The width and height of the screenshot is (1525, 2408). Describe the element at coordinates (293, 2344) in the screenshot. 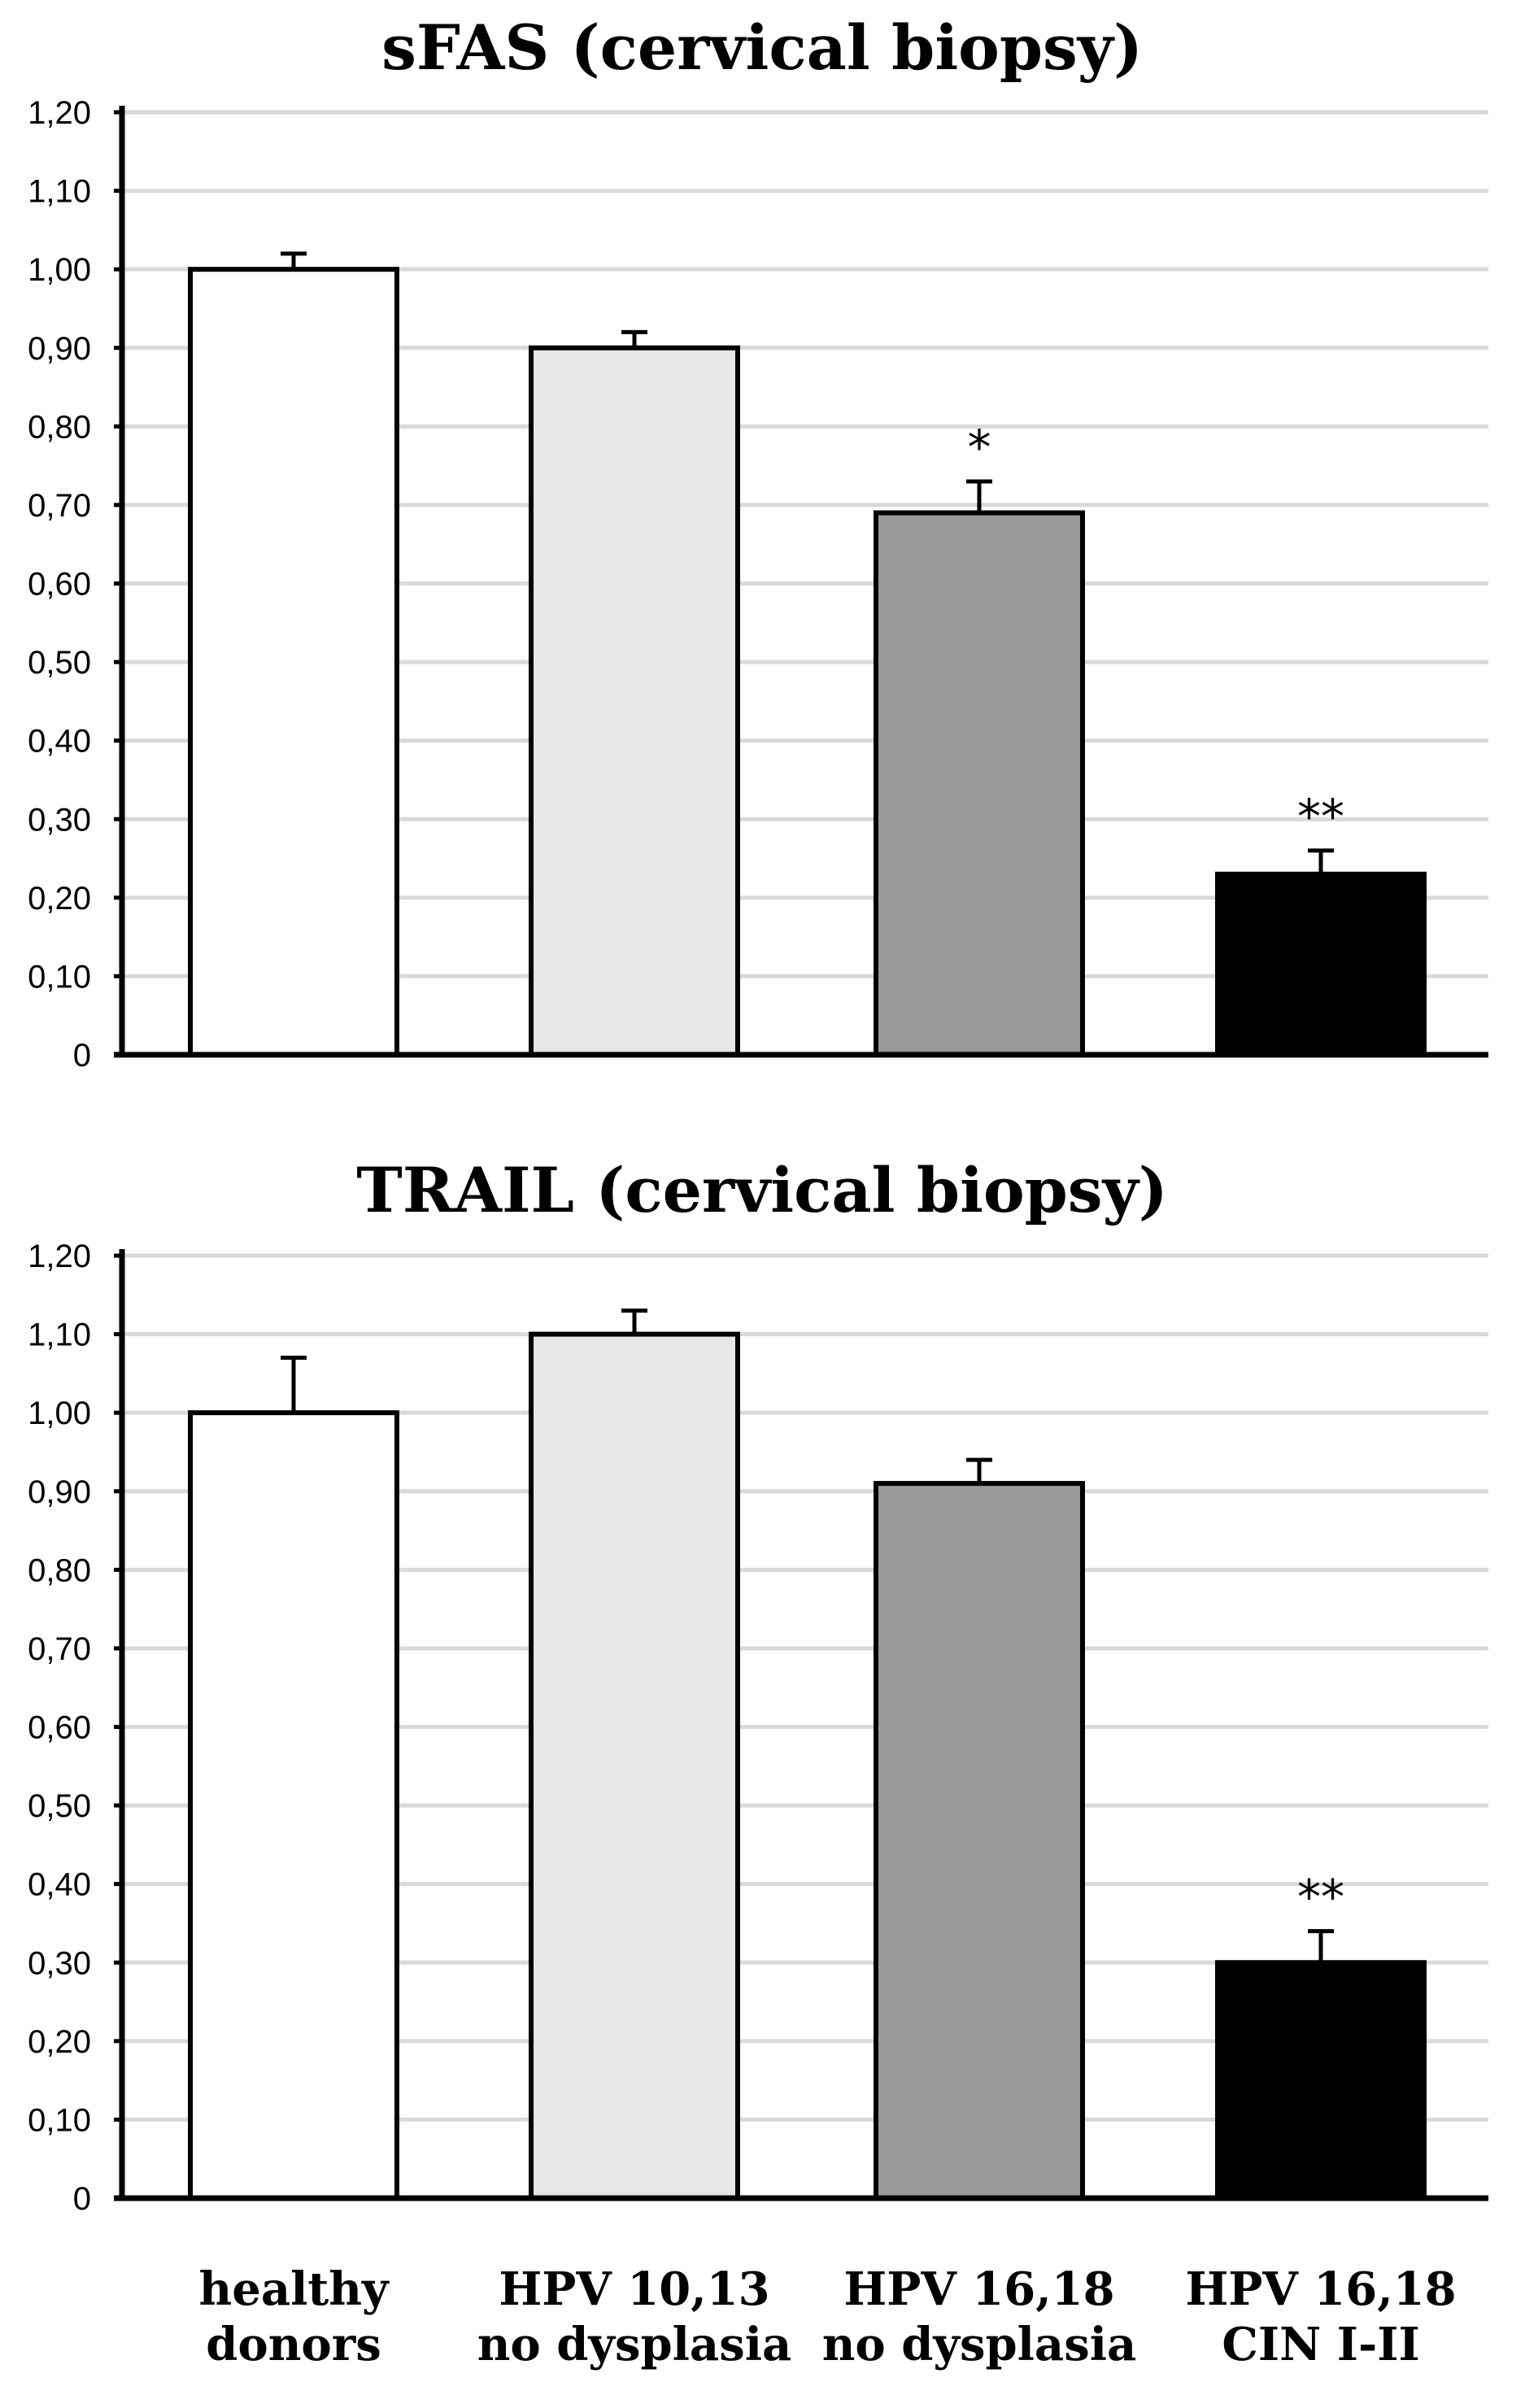

I see `x-category-label: donors` at that location.